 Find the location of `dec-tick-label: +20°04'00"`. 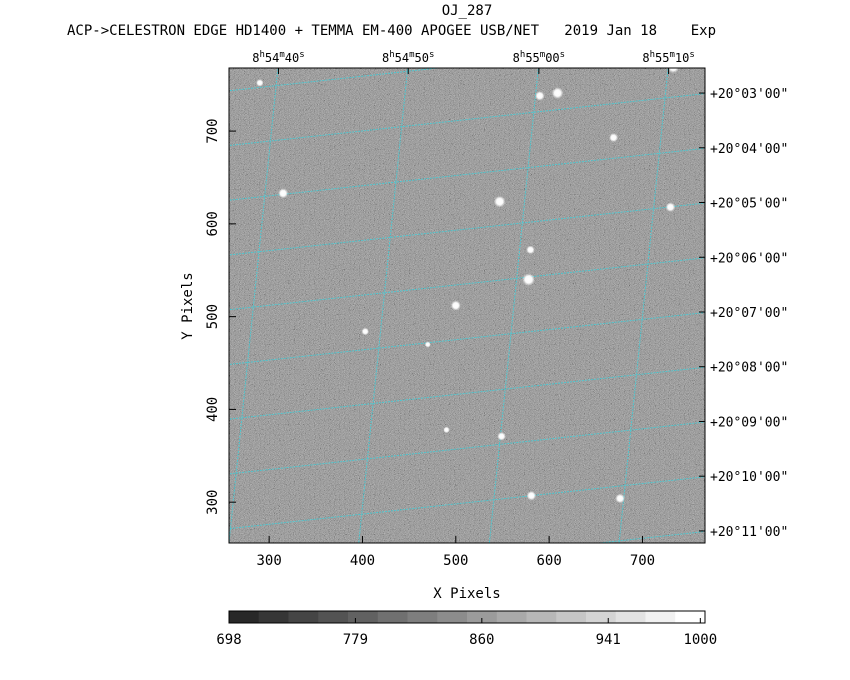

dec-tick-label: +20°04'00" is located at coordinates (749, 149).